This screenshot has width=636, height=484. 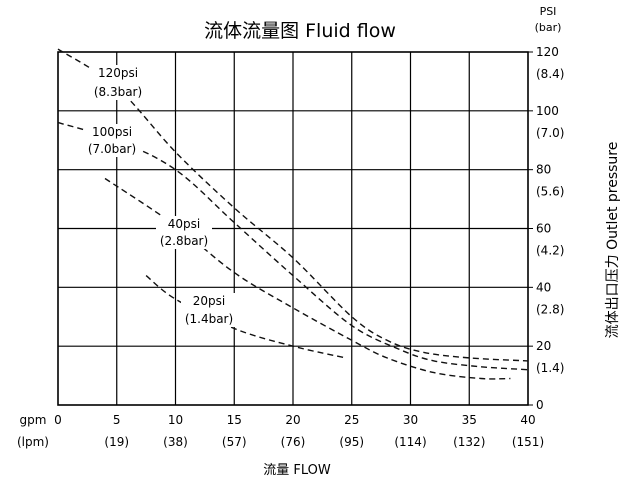 What do you see at coordinates (175, 420) in the screenshot?
I see `x-tick-label-gpm: 10` at bounding box center [175, 420].